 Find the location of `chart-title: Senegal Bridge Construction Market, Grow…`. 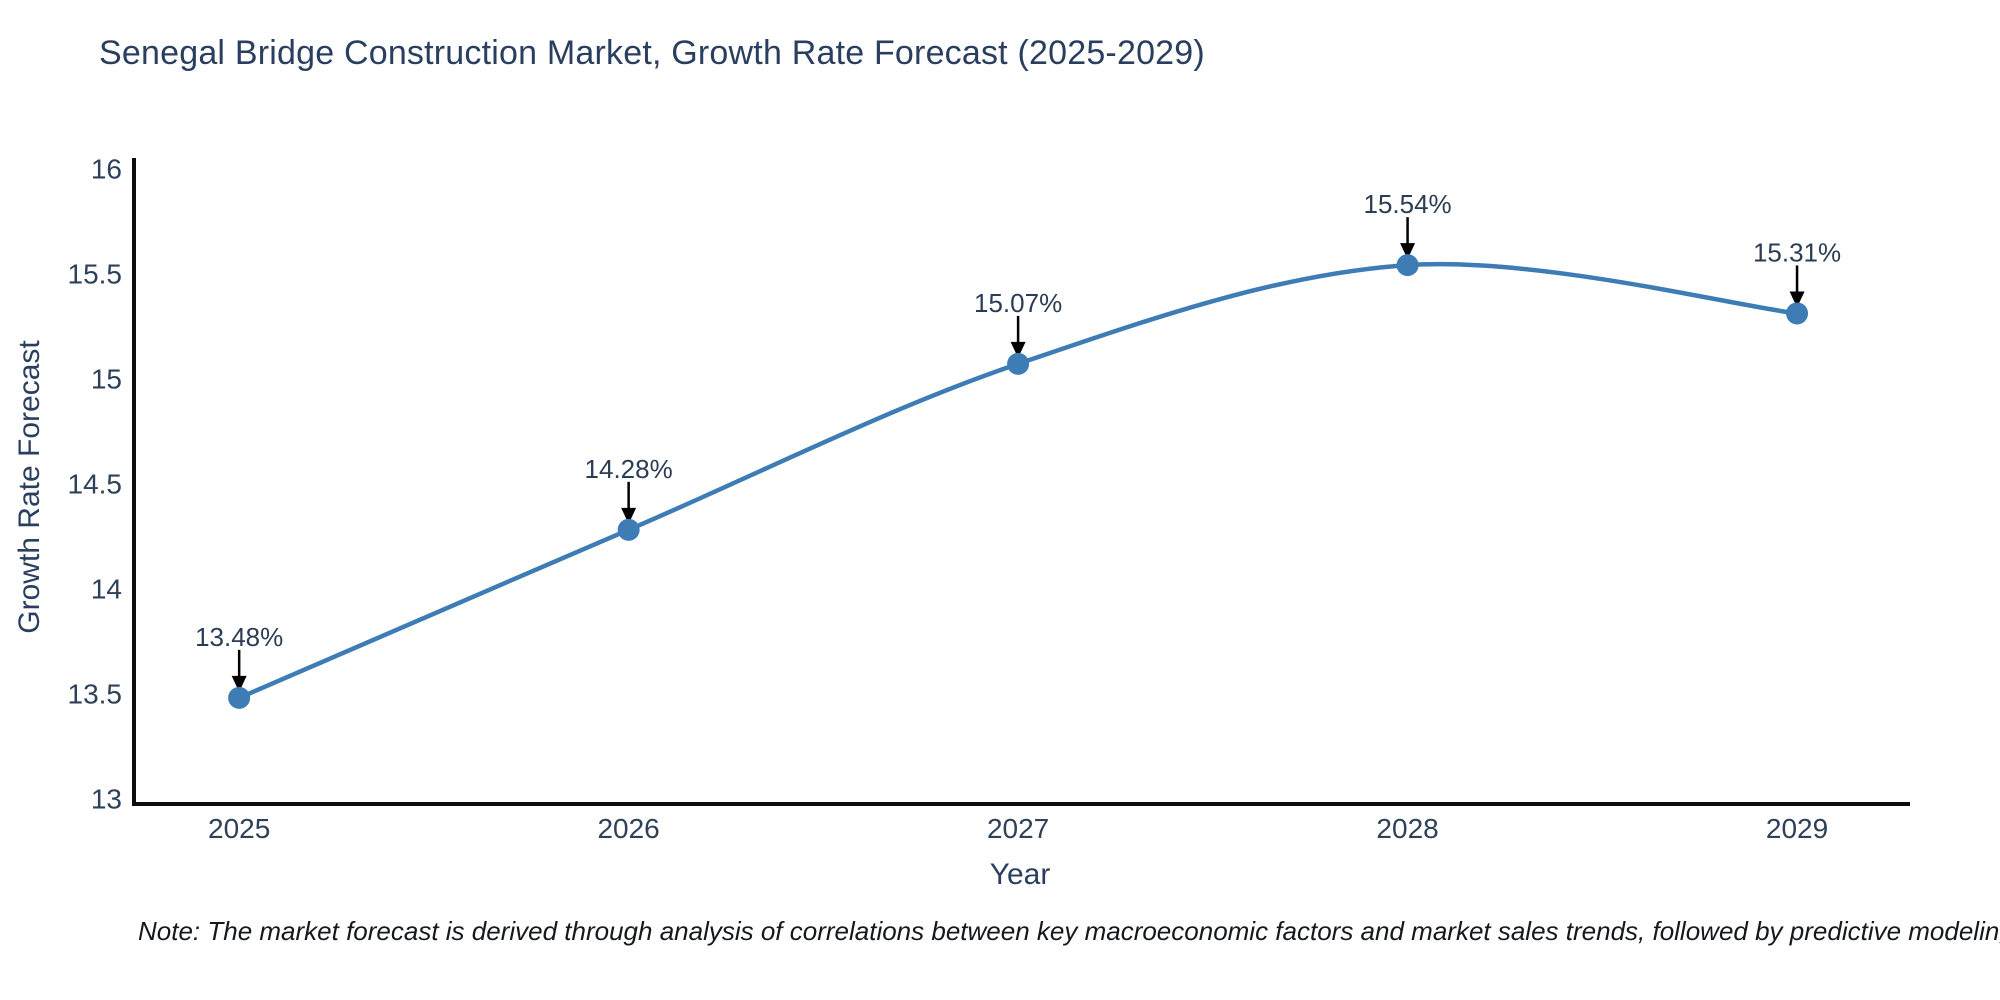

chart-title: Senegal Bridge Construction Market, Grow… is located at coordinates (652, 53).